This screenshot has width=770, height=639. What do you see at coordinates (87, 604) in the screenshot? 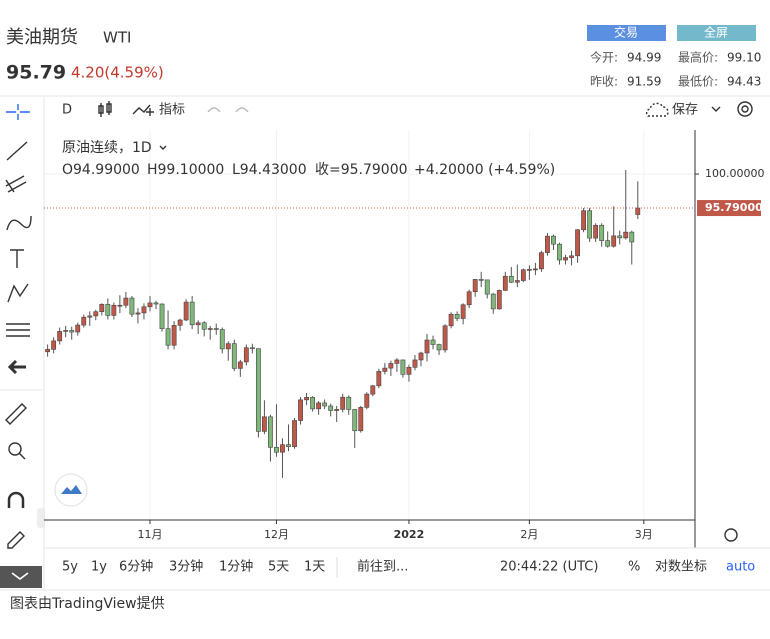
I see `footer: 图表由TradingView提供` at bounding box center [87, 604].